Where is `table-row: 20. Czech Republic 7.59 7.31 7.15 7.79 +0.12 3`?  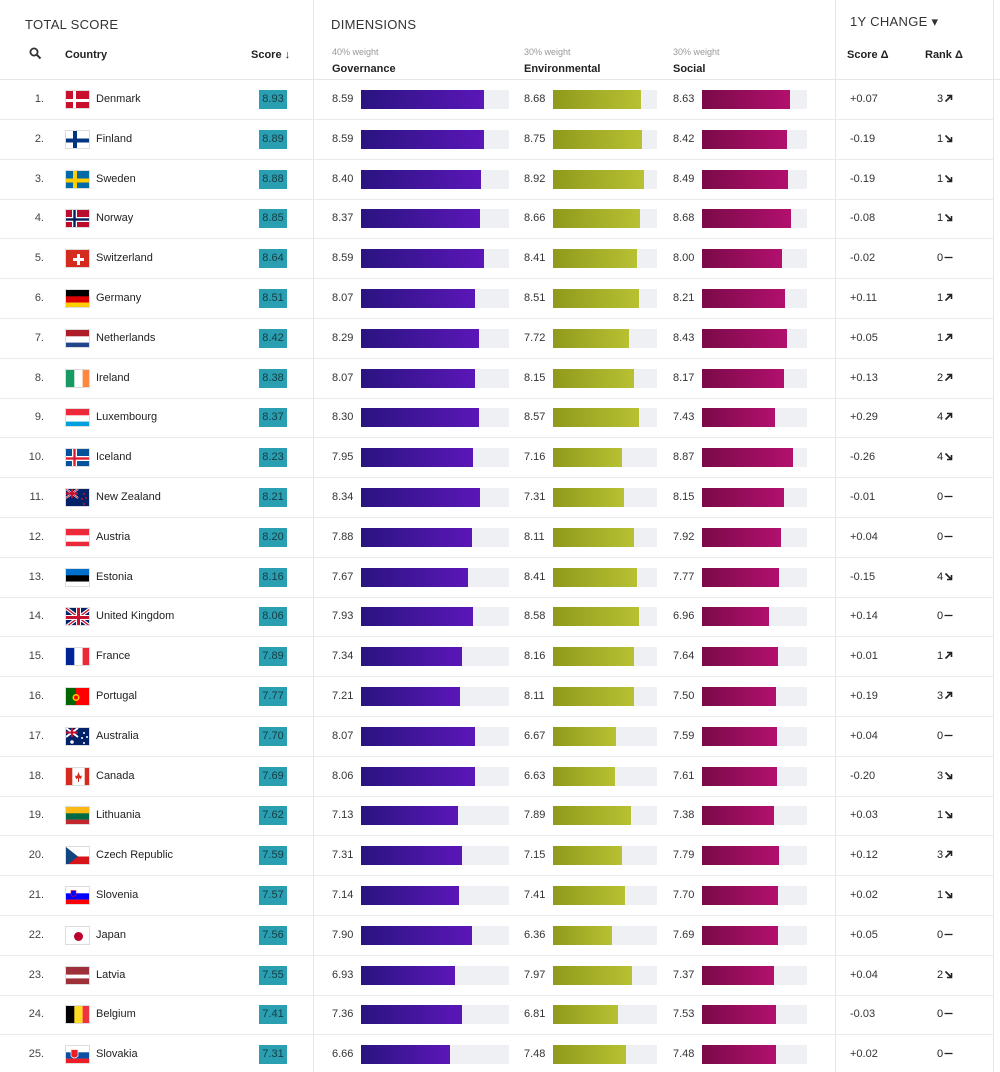 table-row: 20. Czech Republic 7.59 7.31 7.15 7.79 +0.12 3 is located at coordinates (497, 856).